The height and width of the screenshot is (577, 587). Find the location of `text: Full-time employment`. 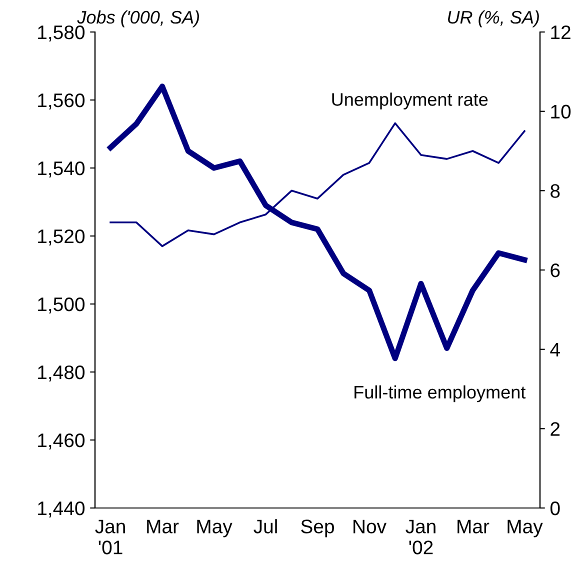

text: Full-time employment is located at coordinates (440, 393).